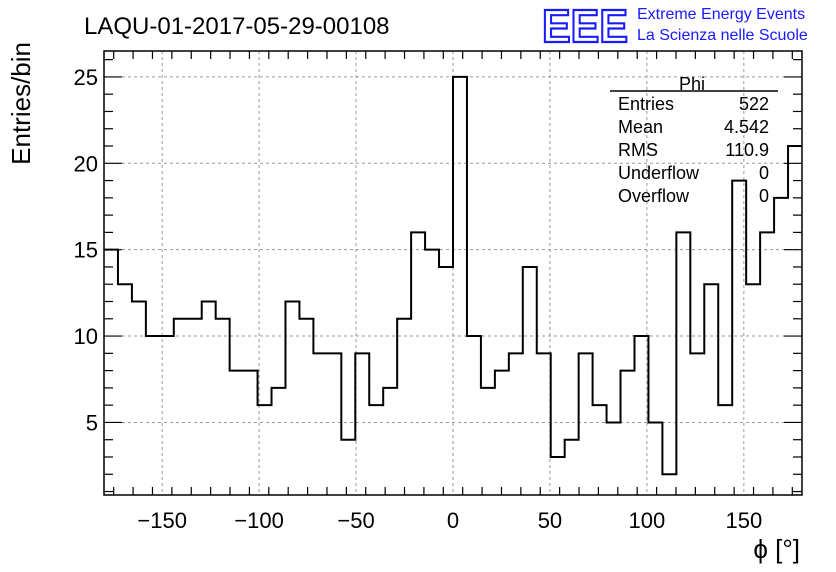  Describe the element at coordinates (638, 150) in the screenshot. I see `stats-row-label: RMS` at that location.